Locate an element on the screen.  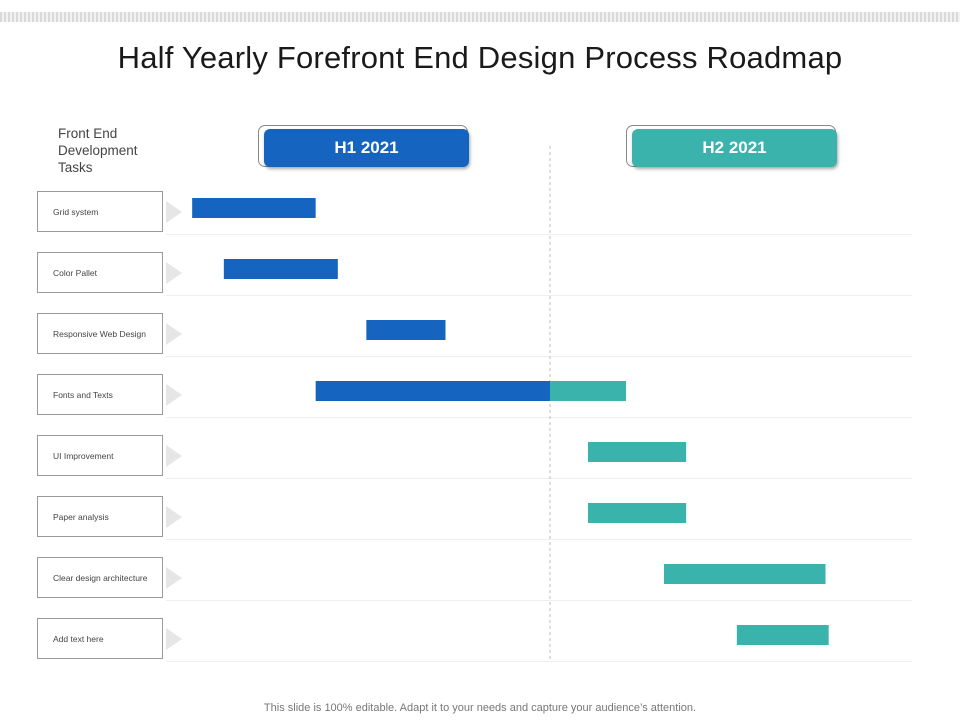
period-h2-label: H2 2021 is located at coordinates (734, 148).